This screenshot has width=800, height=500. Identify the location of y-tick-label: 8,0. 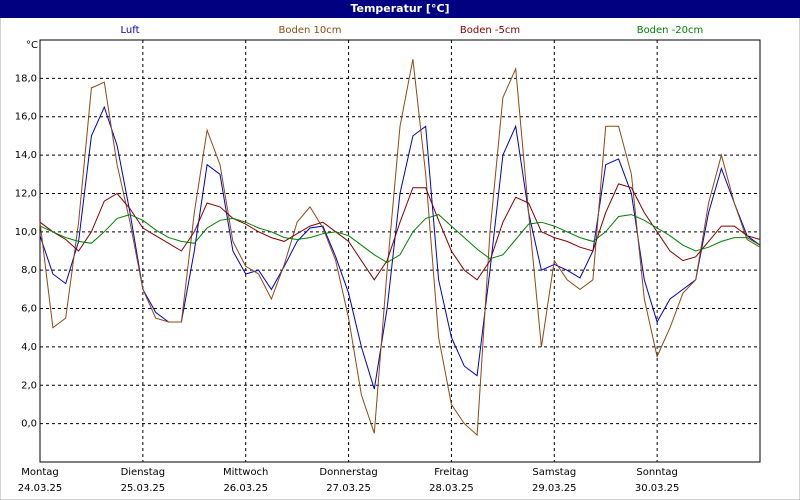
(29, 270).